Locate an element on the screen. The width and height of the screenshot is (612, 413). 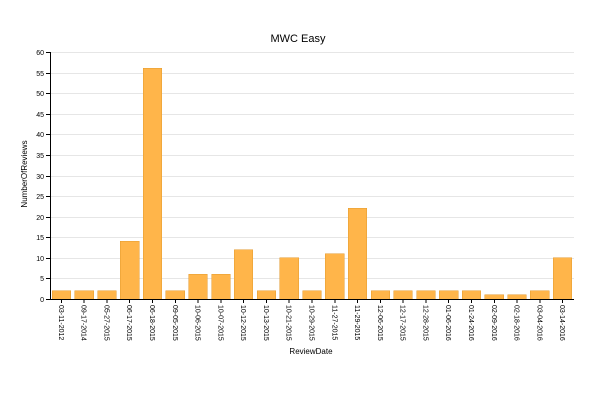
x-tick-label: 10-12-2015 is located at coordinates (242, 323).